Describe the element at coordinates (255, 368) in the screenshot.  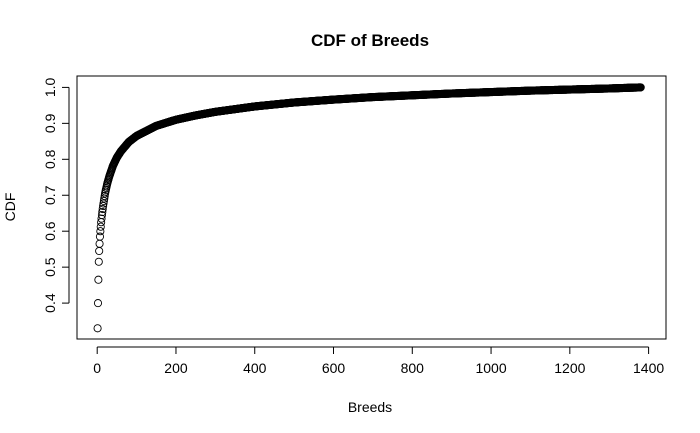
I see `x-tick-label: 400` at that location.